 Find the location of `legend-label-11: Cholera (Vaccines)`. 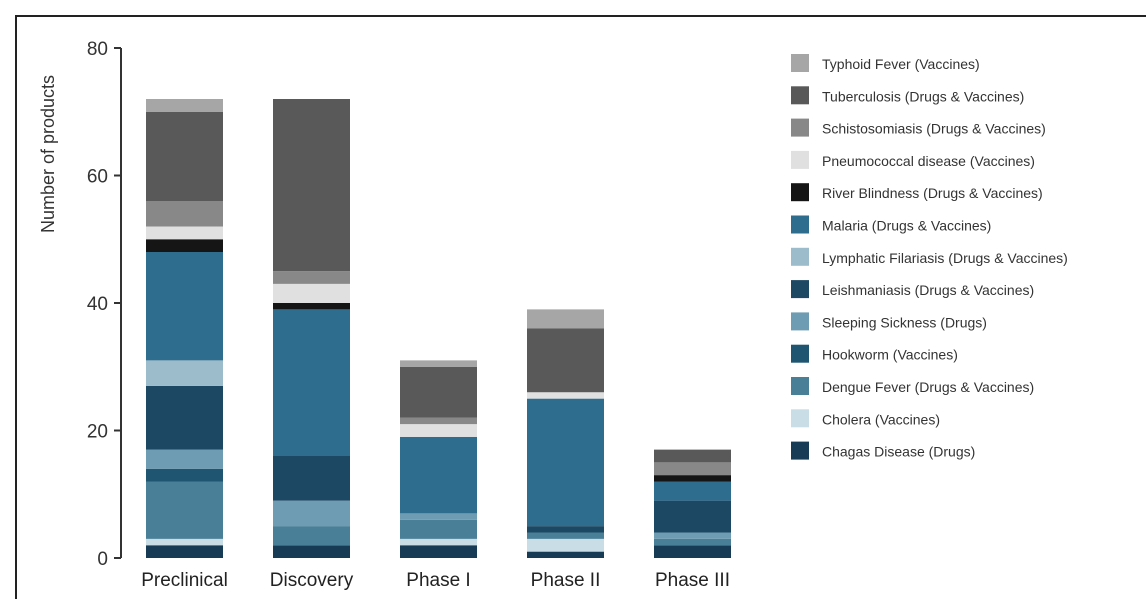

legend-label-11: Cholera (Vaccines) is located at coordinates (881, 419).